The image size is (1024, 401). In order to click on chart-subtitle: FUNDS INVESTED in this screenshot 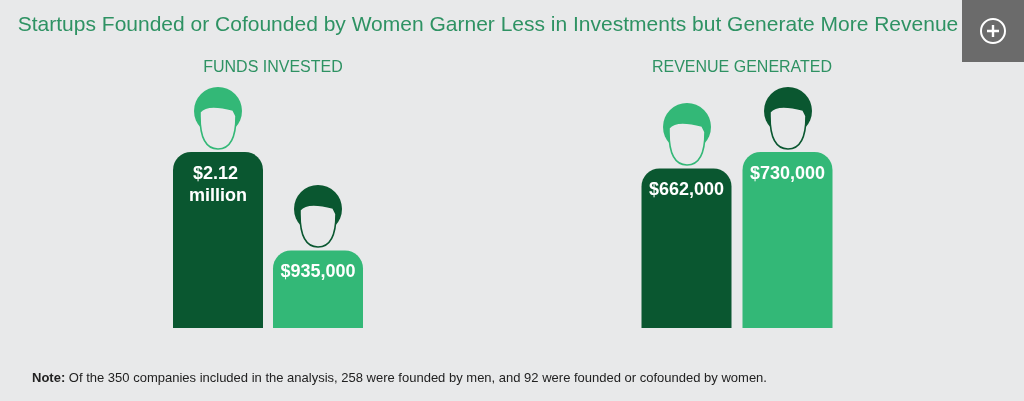, I will do `click(273, 66)`.